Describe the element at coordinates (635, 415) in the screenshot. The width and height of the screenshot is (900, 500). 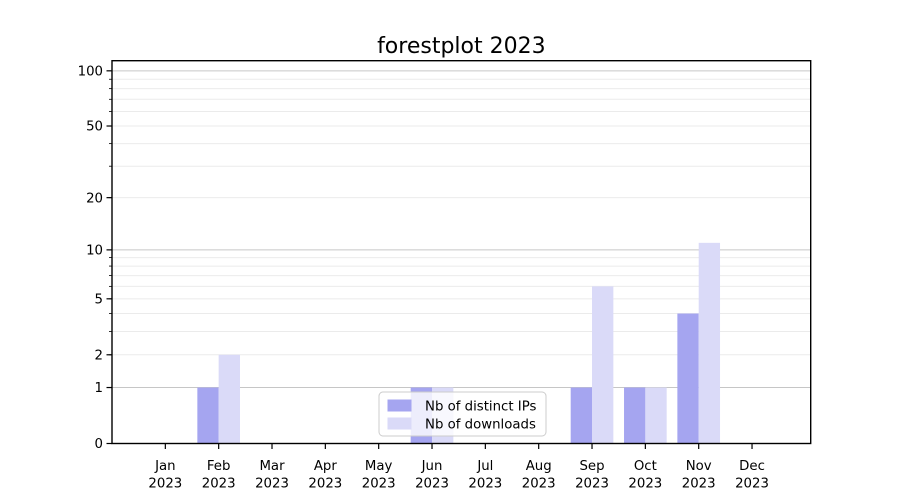
I see `bar-oct-s0` at that location.